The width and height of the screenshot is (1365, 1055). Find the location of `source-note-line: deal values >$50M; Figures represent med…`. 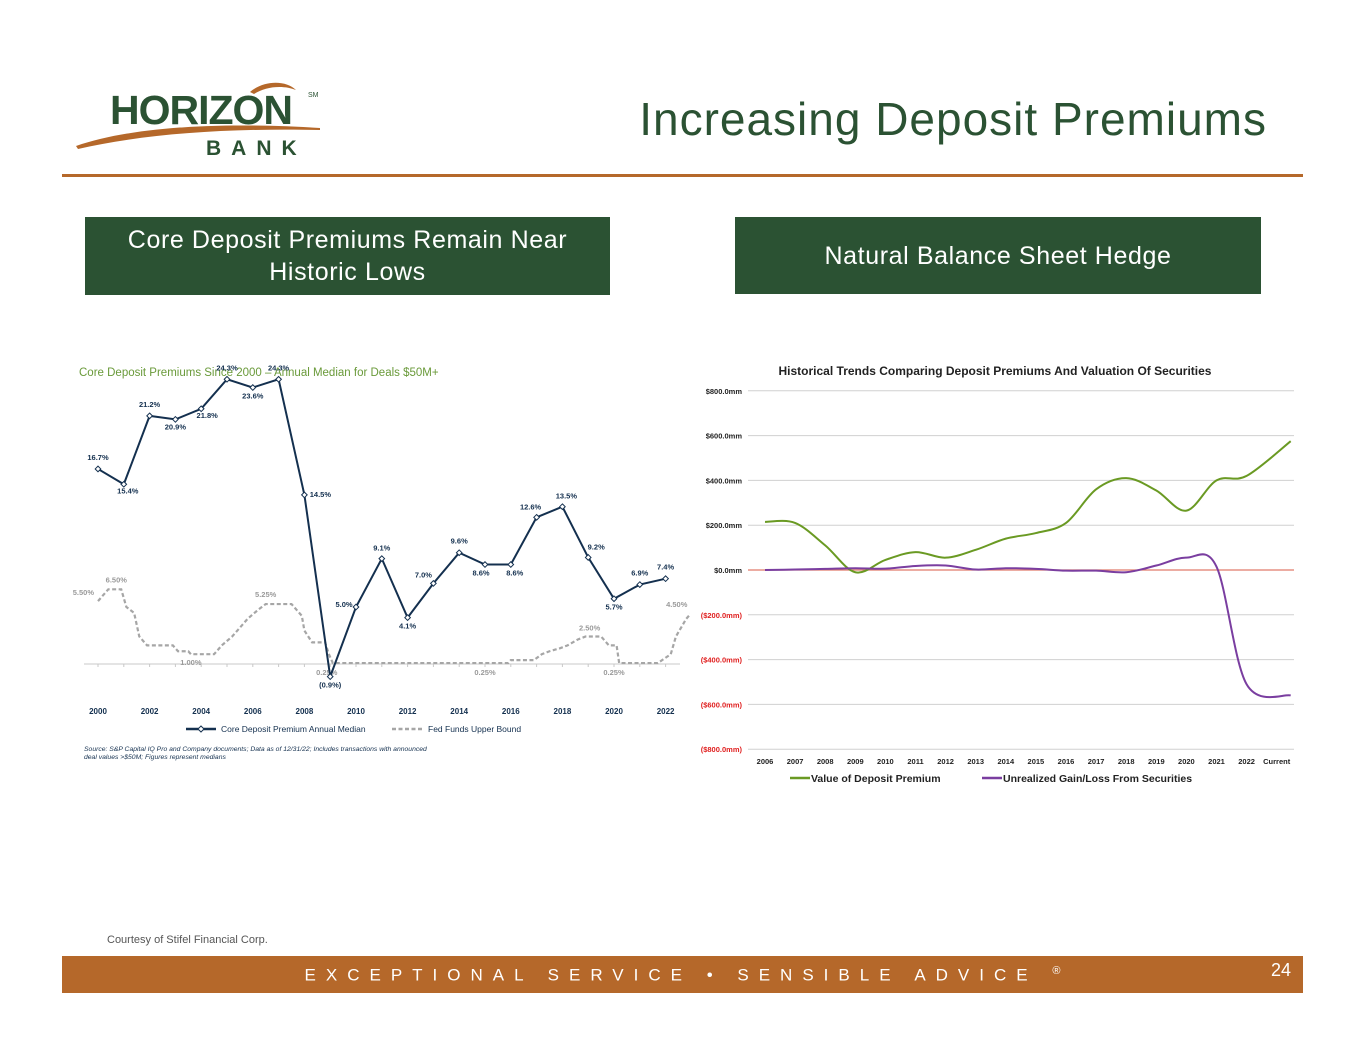

source-note-line: deal values >$50M; Figures represent med… is located at coordinates (155, 757).